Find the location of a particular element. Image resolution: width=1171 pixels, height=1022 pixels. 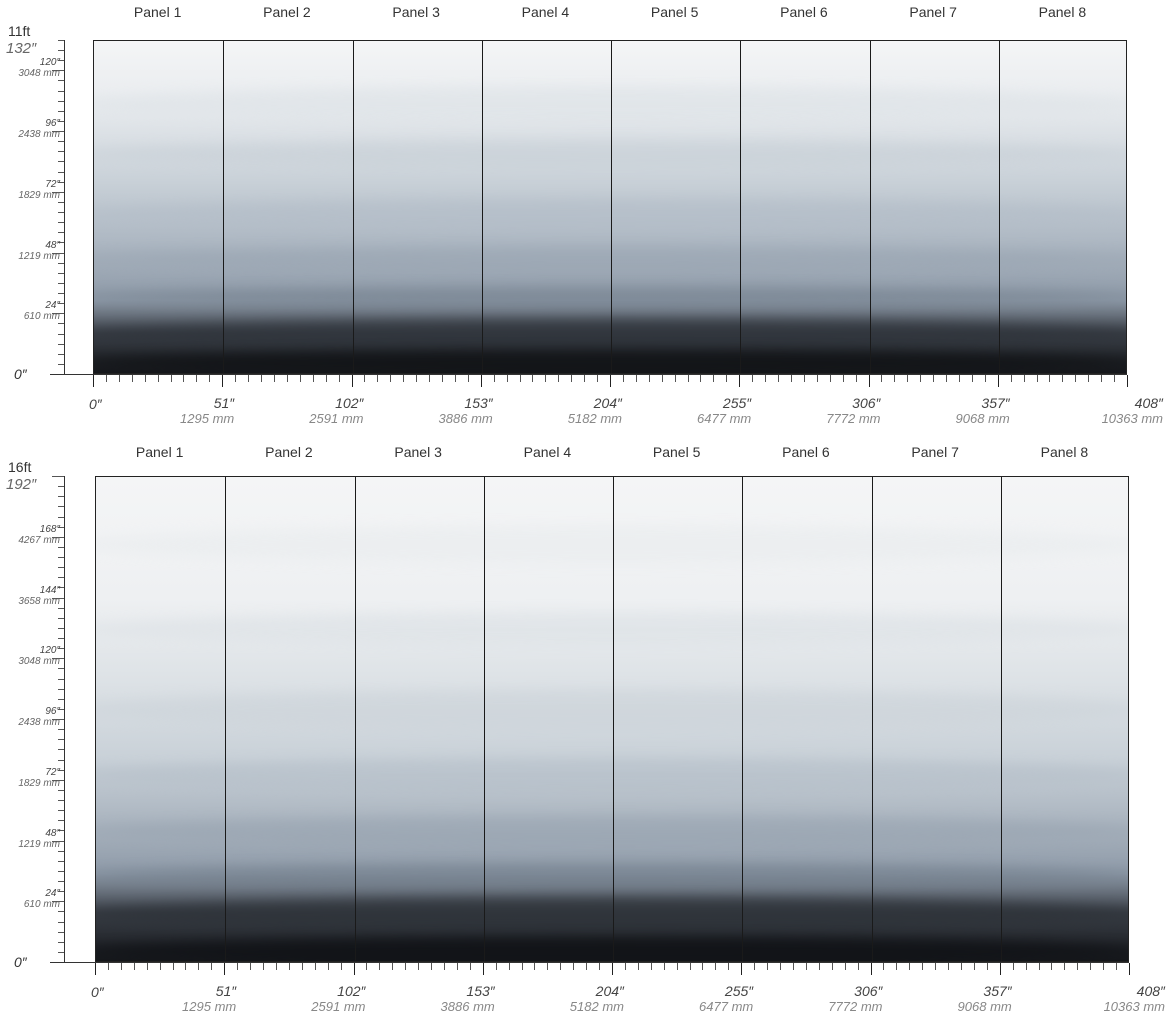

width-inches: 408″ is located at coordinates (1148, 403).